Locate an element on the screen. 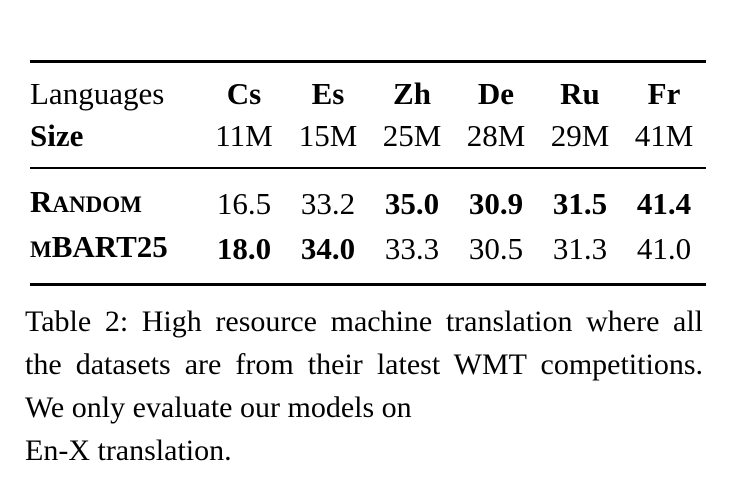 This screenshot has width=748, height=498. size-cell-cs: 11M is located at coordinates (244, 135).